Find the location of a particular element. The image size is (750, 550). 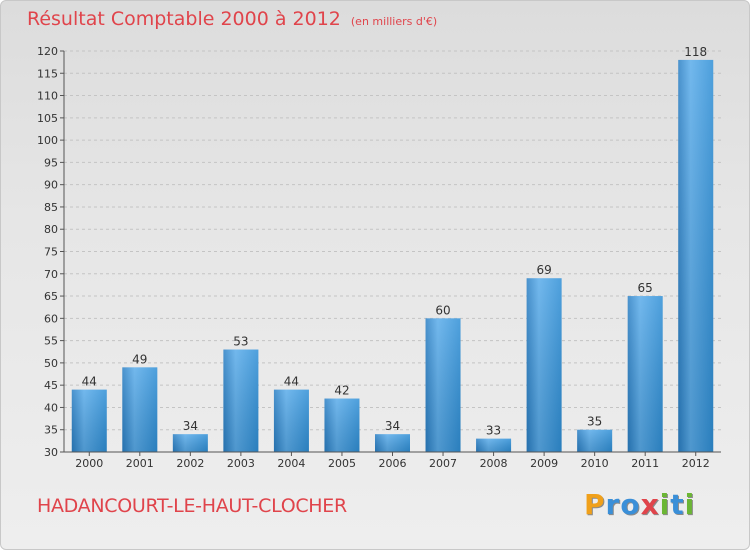

data-label: 53 is located at coordinates (240, 342).